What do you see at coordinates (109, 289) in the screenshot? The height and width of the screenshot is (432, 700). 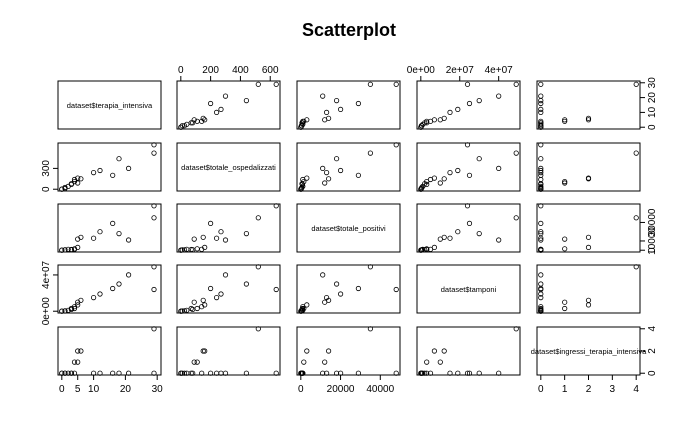 I see `panel-r4-c1` at bounding box center [109, 289].